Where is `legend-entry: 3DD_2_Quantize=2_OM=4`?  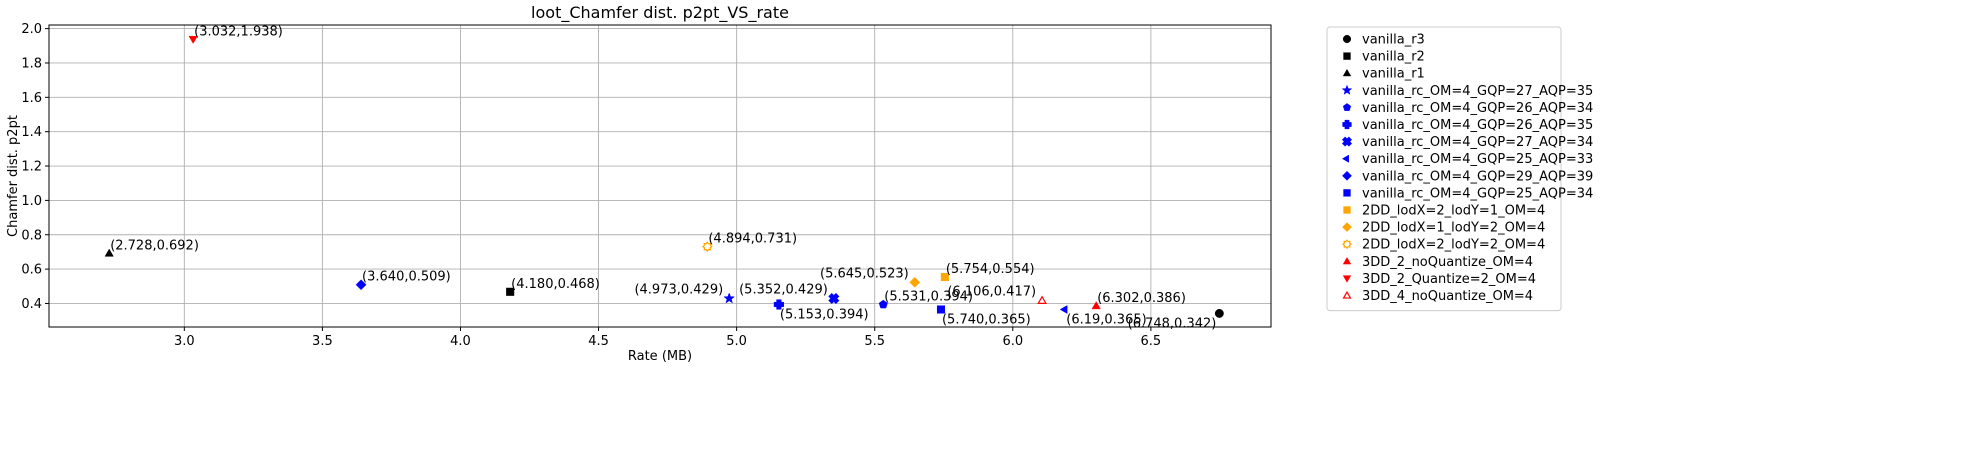 legend-entry: 3DD_2_Quantize=2_OM=4 is located at coordinates (1449, 279).